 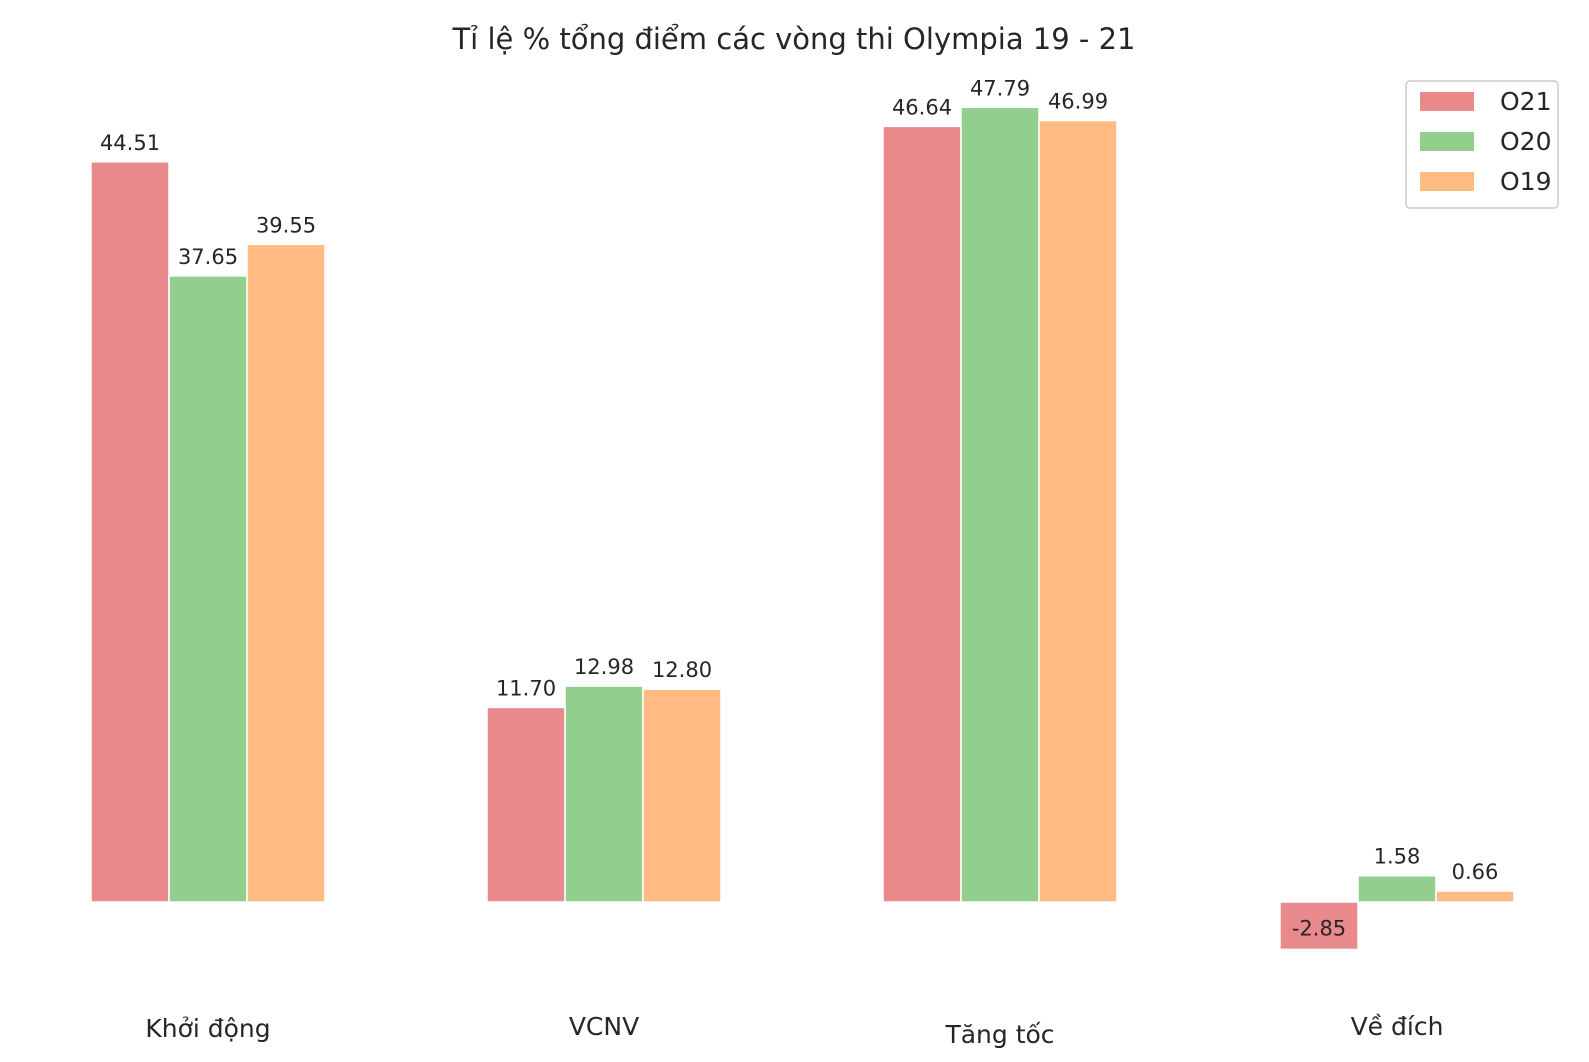 I want to click on value-label-o20-ve-dich: 1.58, so click(x=1397, y=857).